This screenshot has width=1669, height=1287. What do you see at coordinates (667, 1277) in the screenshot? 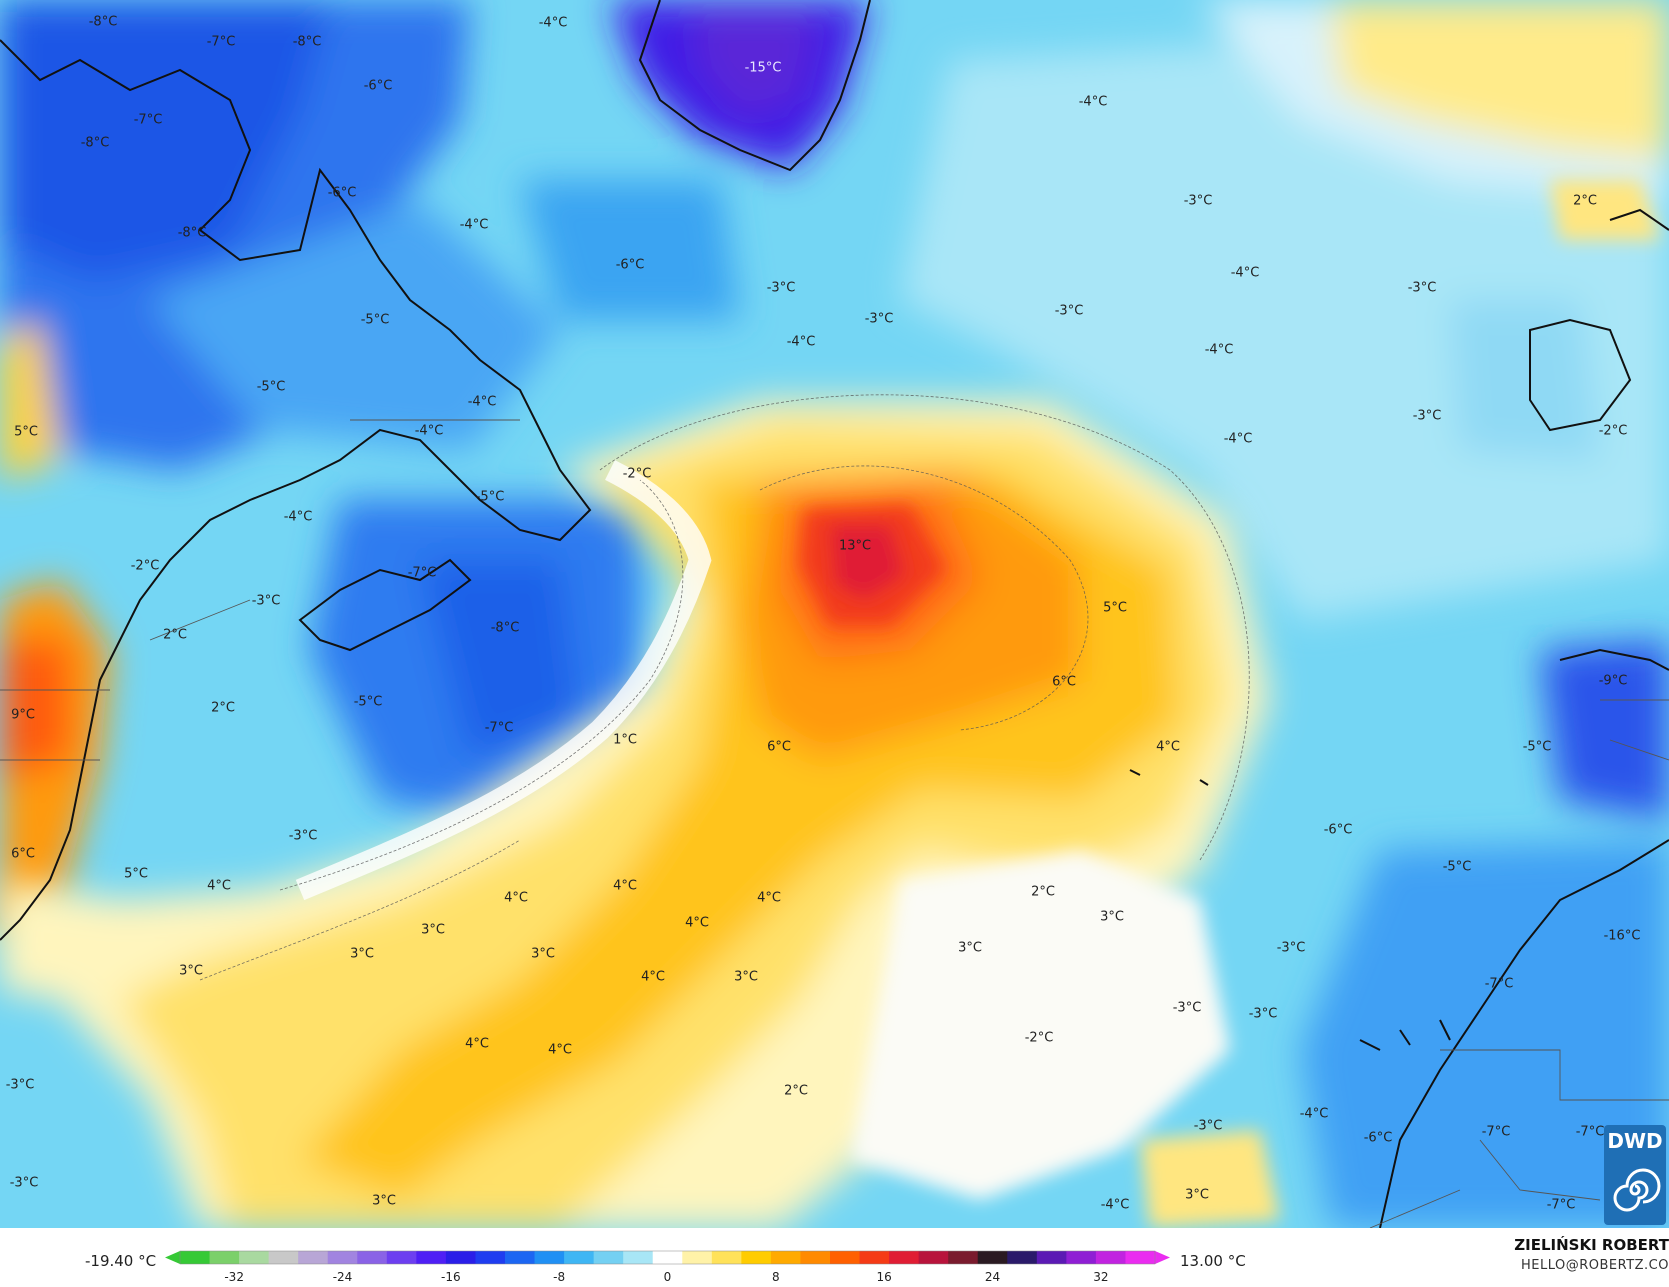
I see `color-scale-tick: 0` at bounding box center [667, 1277].